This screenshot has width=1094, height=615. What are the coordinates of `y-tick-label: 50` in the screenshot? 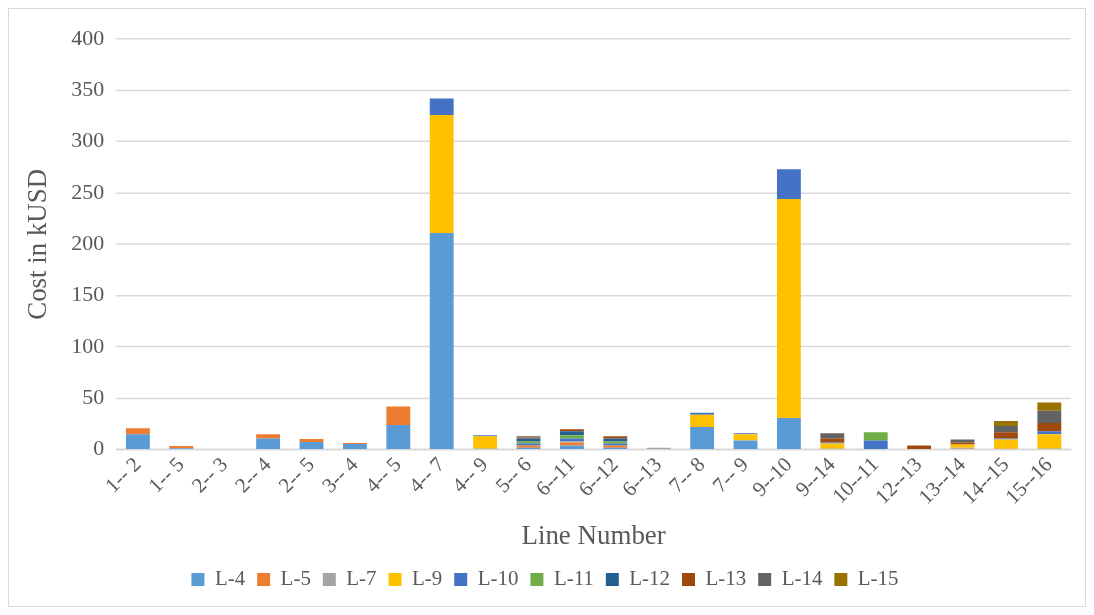 It's located at (93, 397).